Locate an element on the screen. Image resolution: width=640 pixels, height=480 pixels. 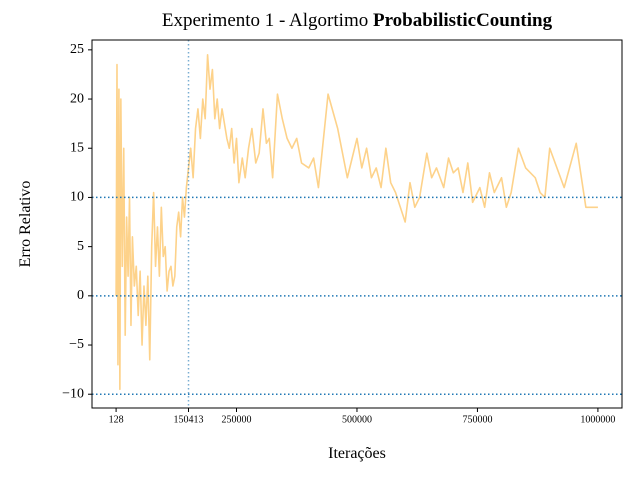
x-tick-label: 128 is located at coordinates (116, 419).